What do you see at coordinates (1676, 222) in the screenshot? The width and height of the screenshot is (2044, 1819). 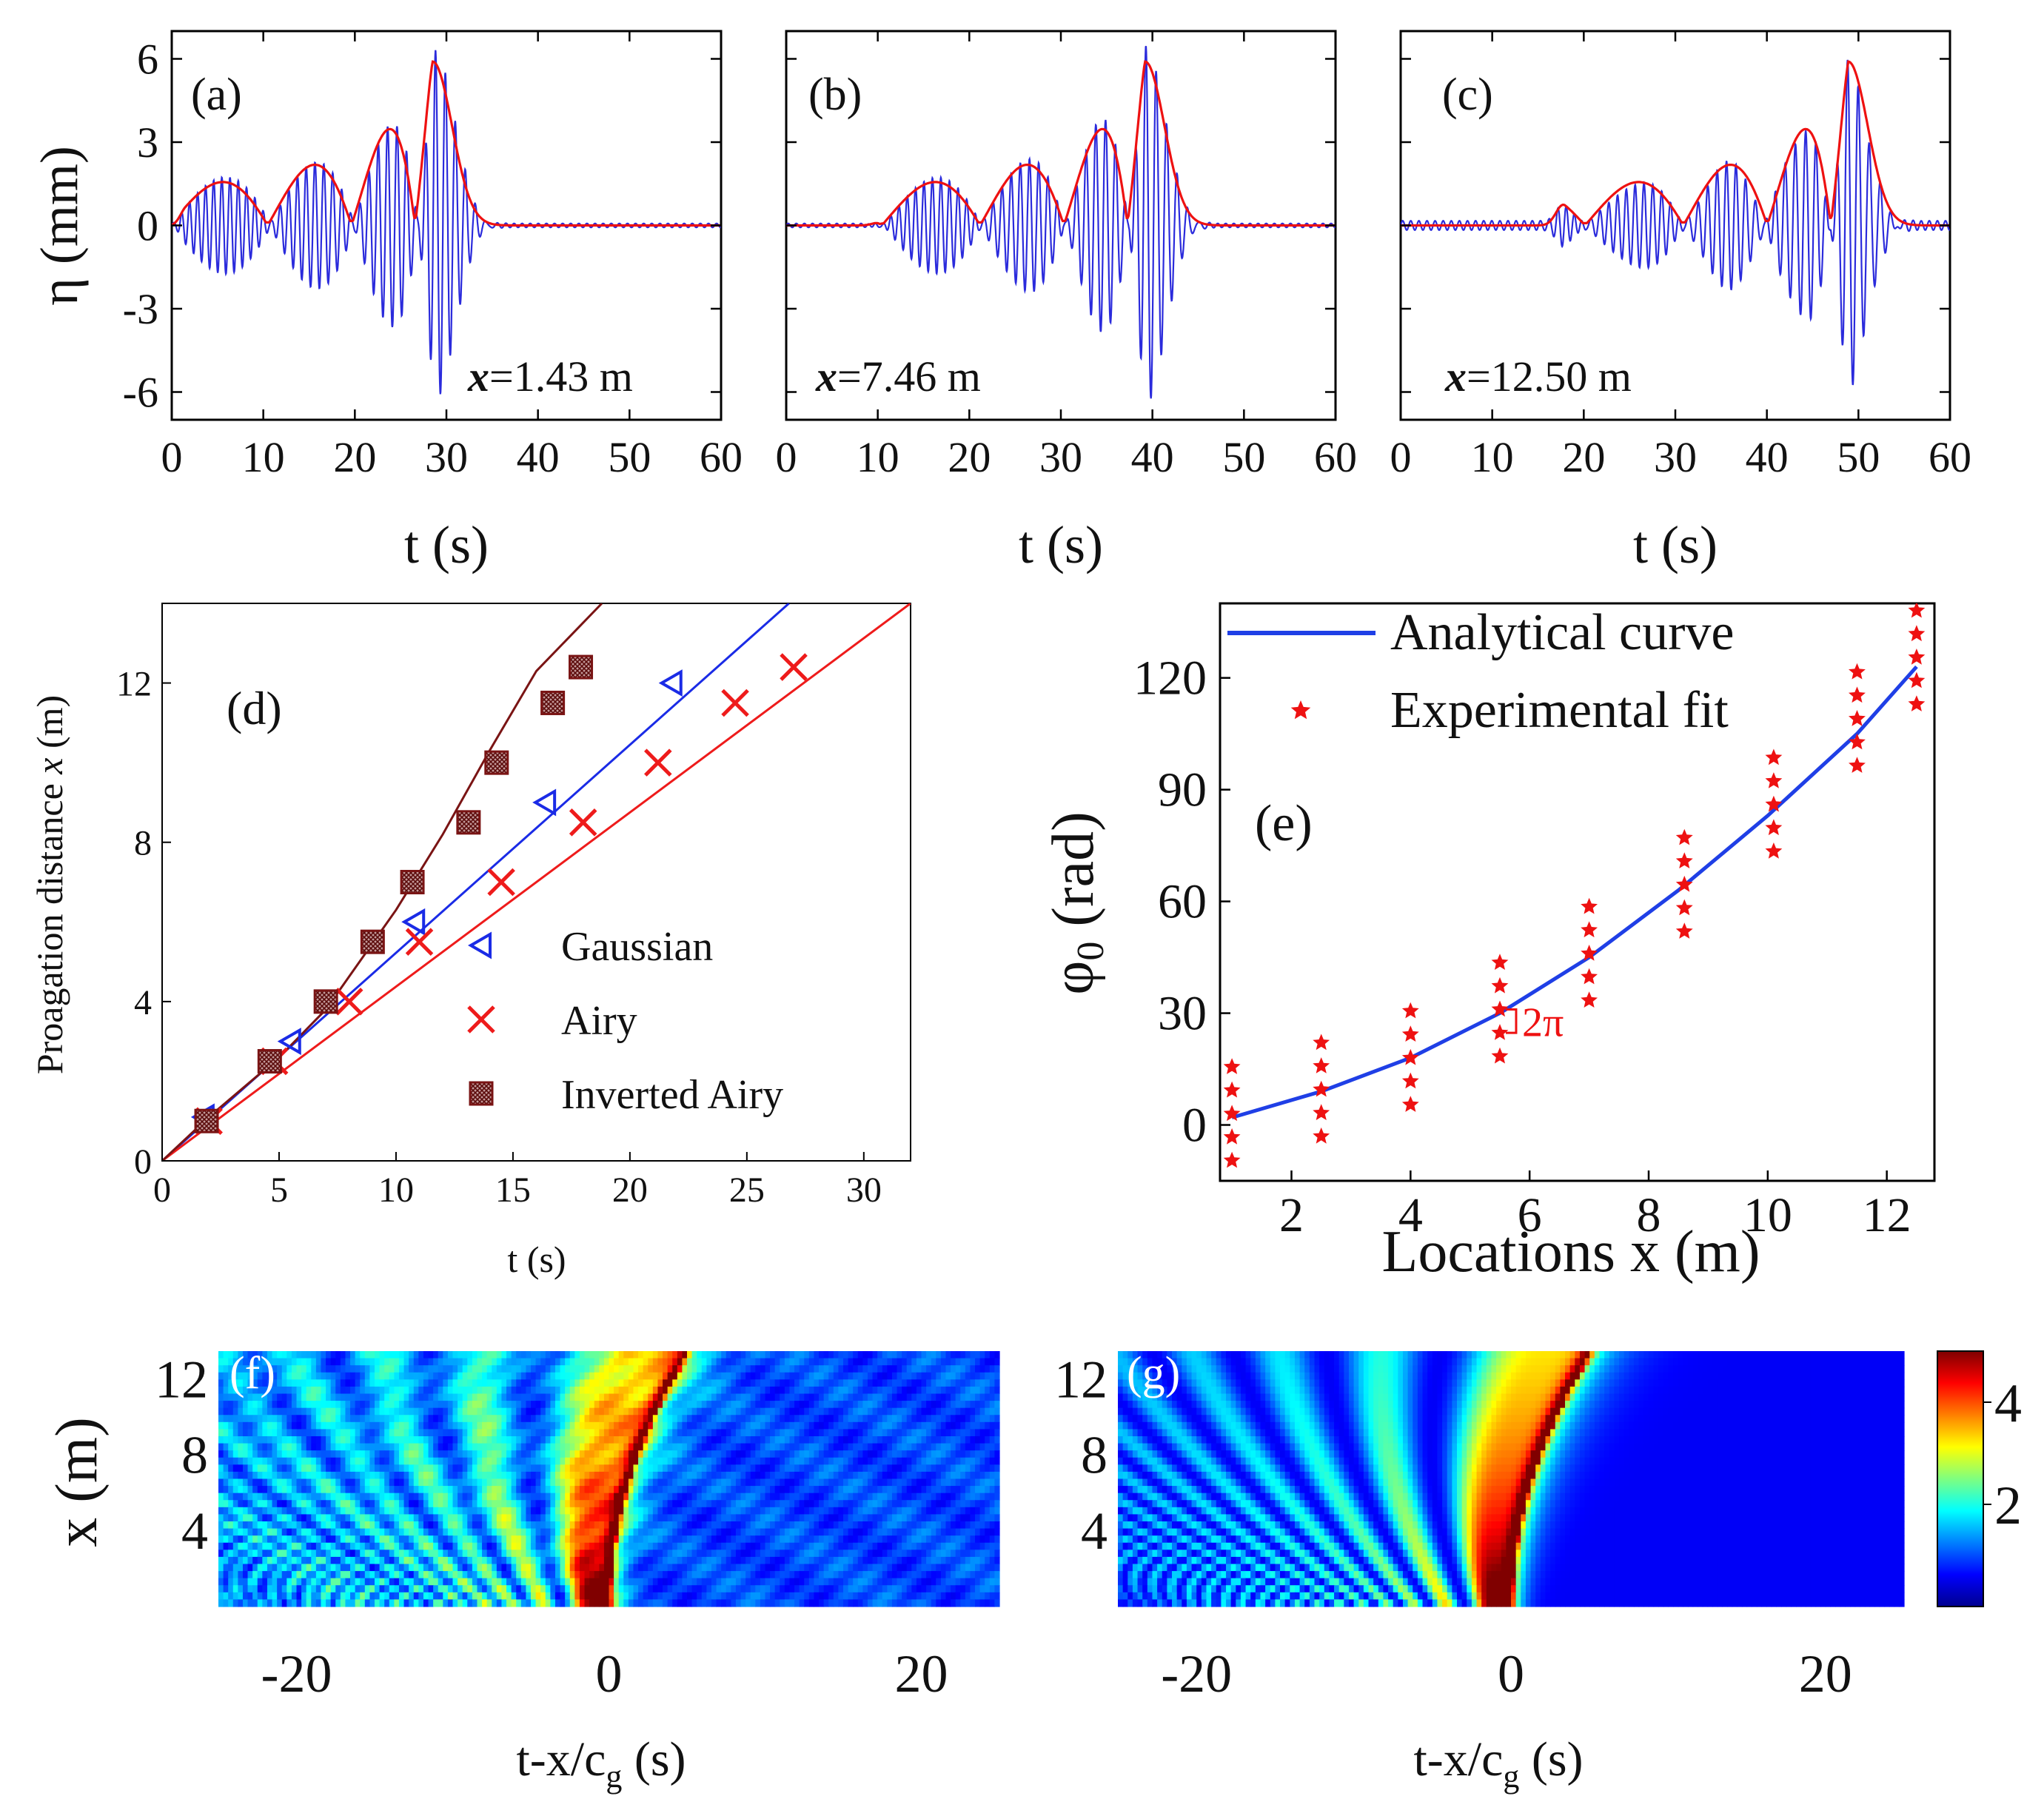 I see `pc-signal-line` at bounding box center [1676, 222].